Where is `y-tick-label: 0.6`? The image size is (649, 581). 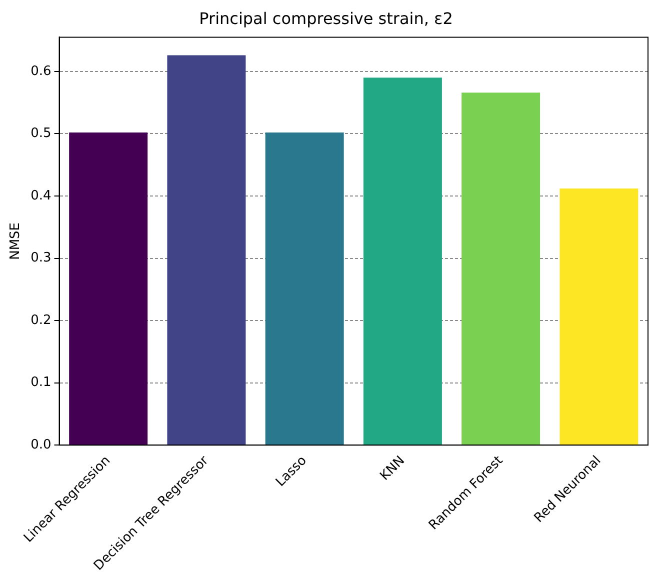
y-tick-label: 0.6 is located at coordinates (41, 71).